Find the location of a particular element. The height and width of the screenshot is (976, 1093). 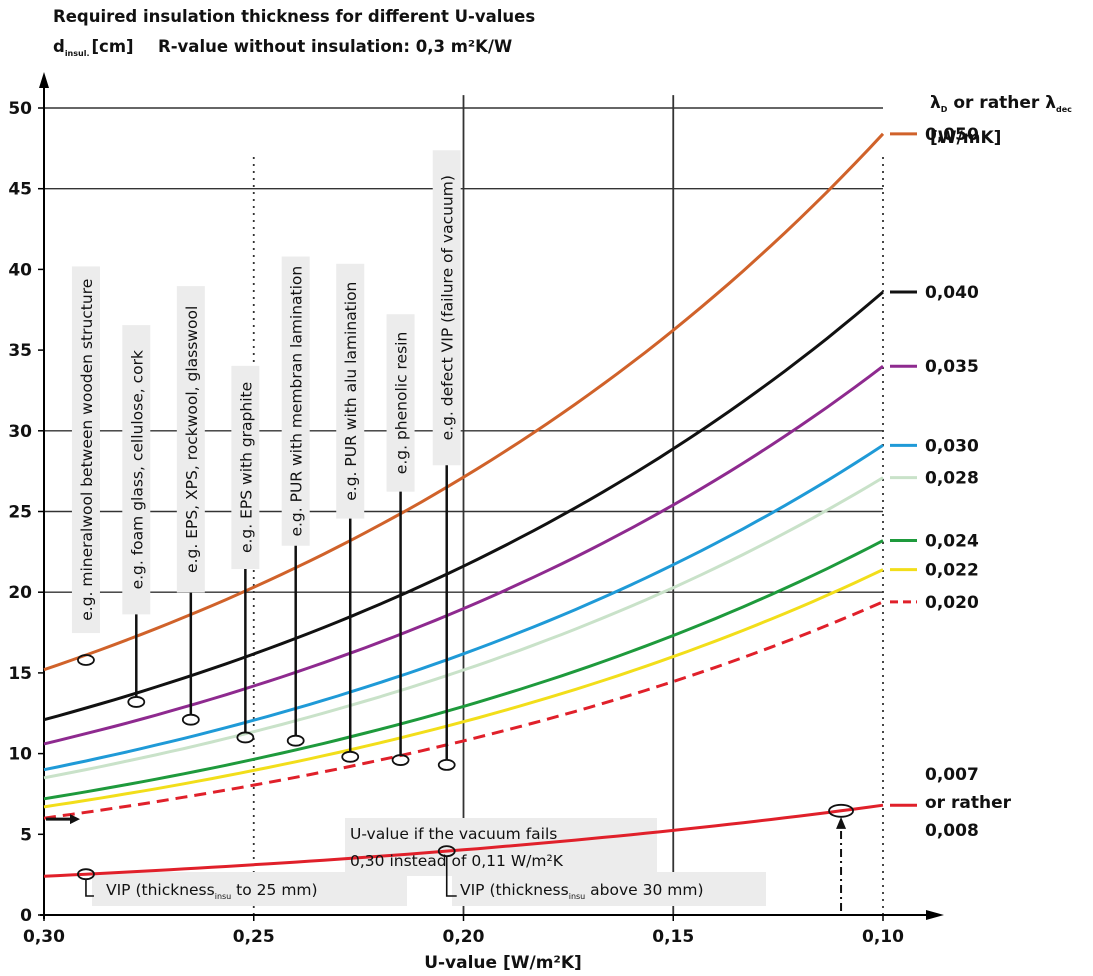

y-tick-label: 10 is located at coordinates (20, 755).